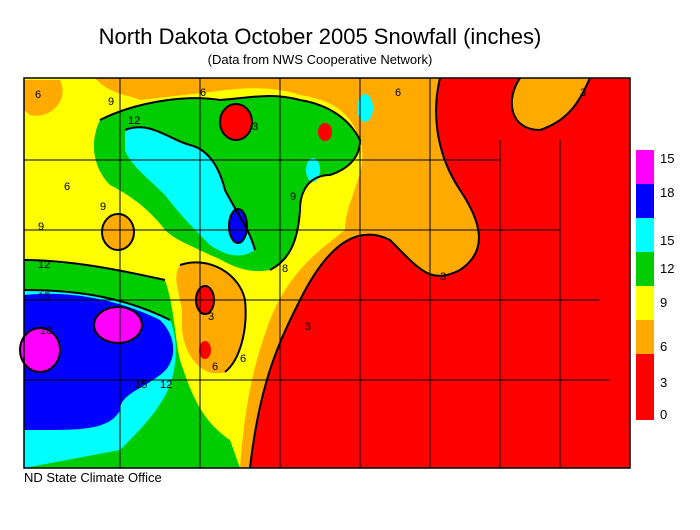 This screenshot has width=700, height=530. I want to click on legend-label: 9, so click(664, 302).